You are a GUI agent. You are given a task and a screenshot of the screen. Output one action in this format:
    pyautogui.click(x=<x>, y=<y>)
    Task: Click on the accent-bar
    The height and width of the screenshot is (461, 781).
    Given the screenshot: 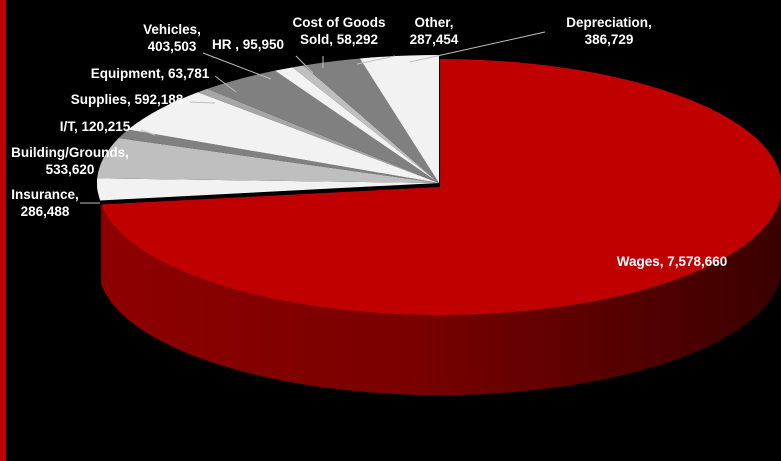 What is the action you would take?
    pyautogui.click(x=3, y=230)
    